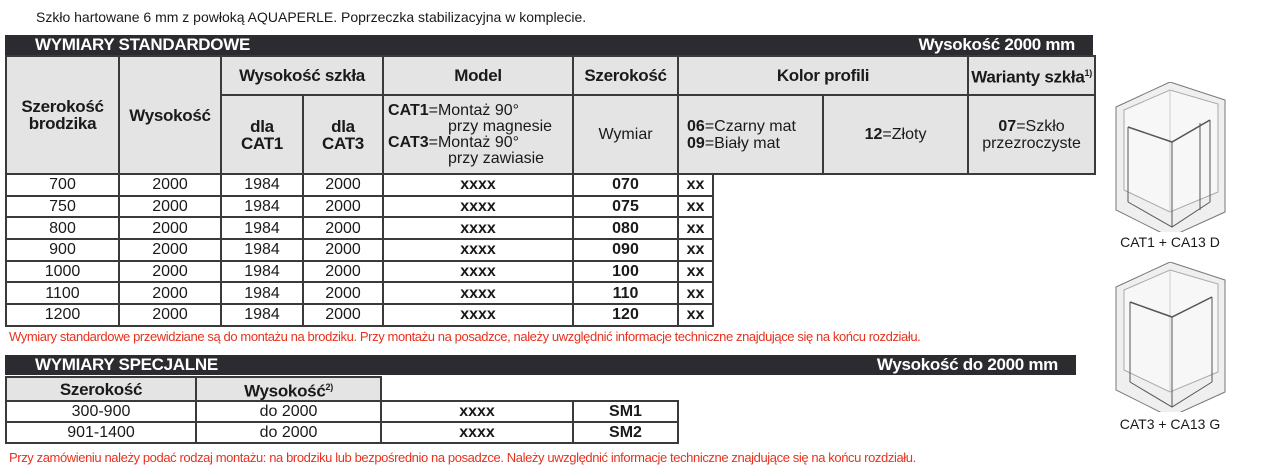 The width and height of the screenshot is (1270, 476). Describe the element at coordinates (62, 293) in the screenshot. I see `cell-tray: 1100` at that location.